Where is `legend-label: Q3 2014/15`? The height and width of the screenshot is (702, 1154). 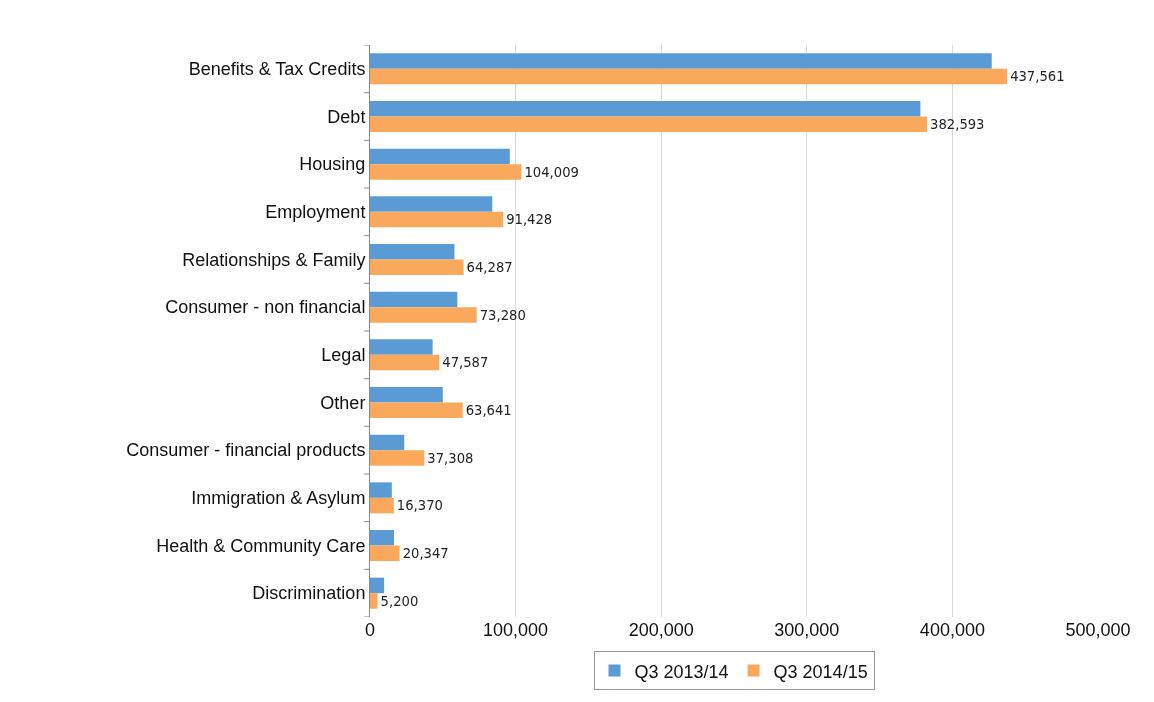
legend-label: Q3 2014/15 is located at coordinates (820, 671).